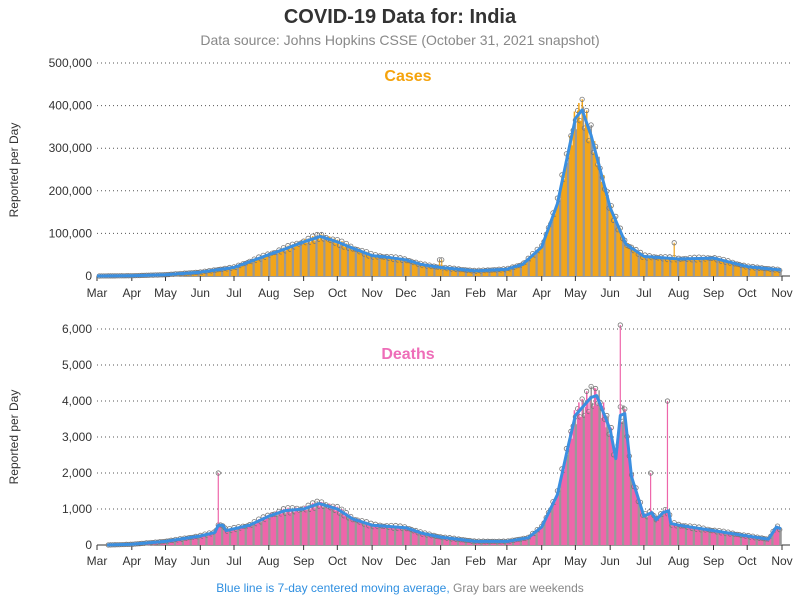  Describe the element at coordinates (77, 473) in the screenshot. I see `deaths-y-tick-label: 2,000` at that location.